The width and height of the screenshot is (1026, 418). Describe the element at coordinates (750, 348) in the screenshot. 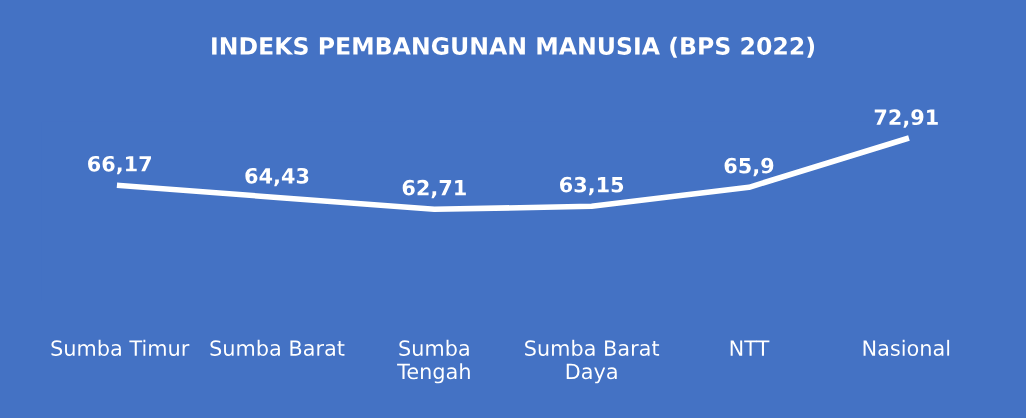

I see `x-tick-label: NTT` at that location.